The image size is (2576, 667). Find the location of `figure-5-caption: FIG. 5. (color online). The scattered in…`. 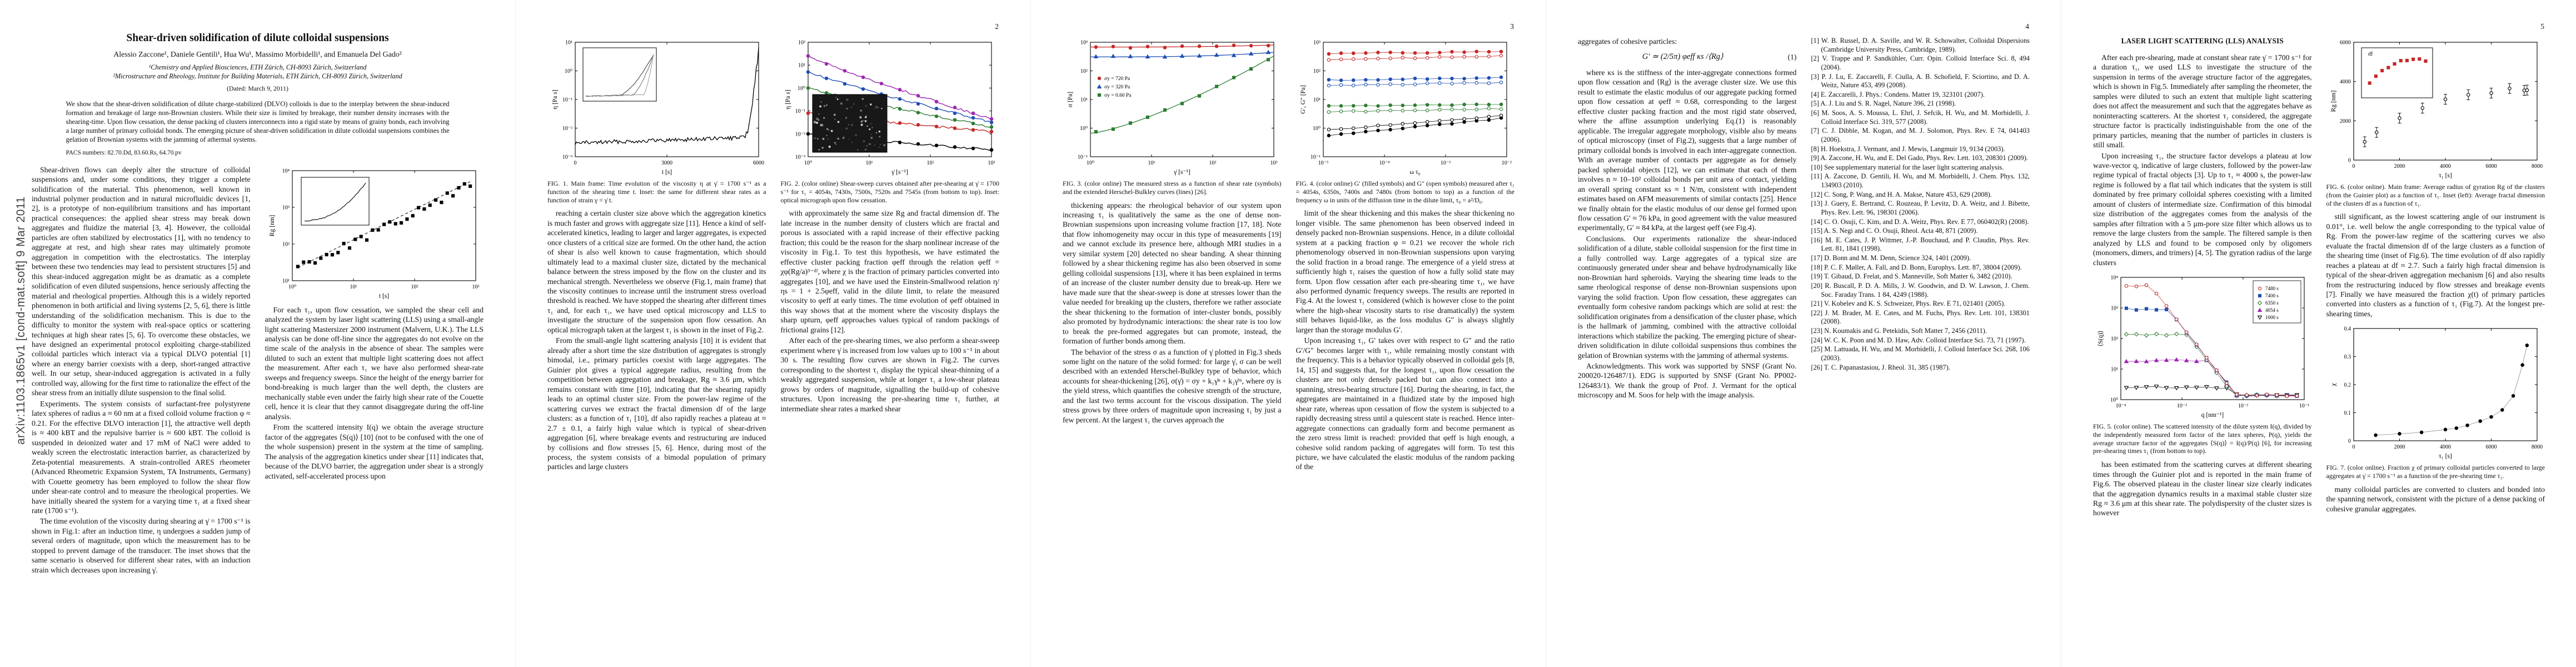

figure-5-caption: FIG. 5. (color online). The scattered in… is located at coordinates (2202, 438).